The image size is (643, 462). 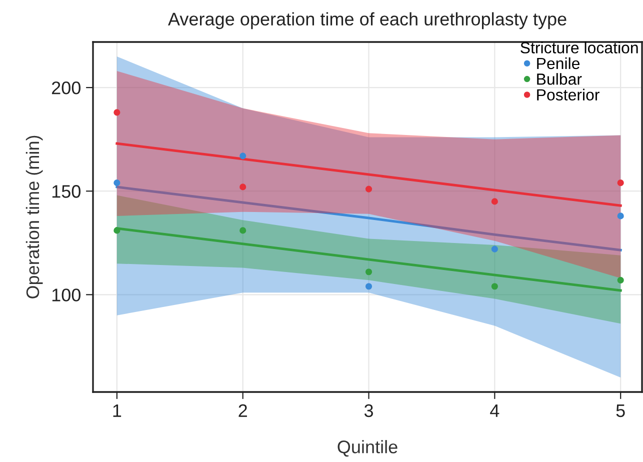 I want to click on y-tick-label: 200, so click(x=66, y=87).